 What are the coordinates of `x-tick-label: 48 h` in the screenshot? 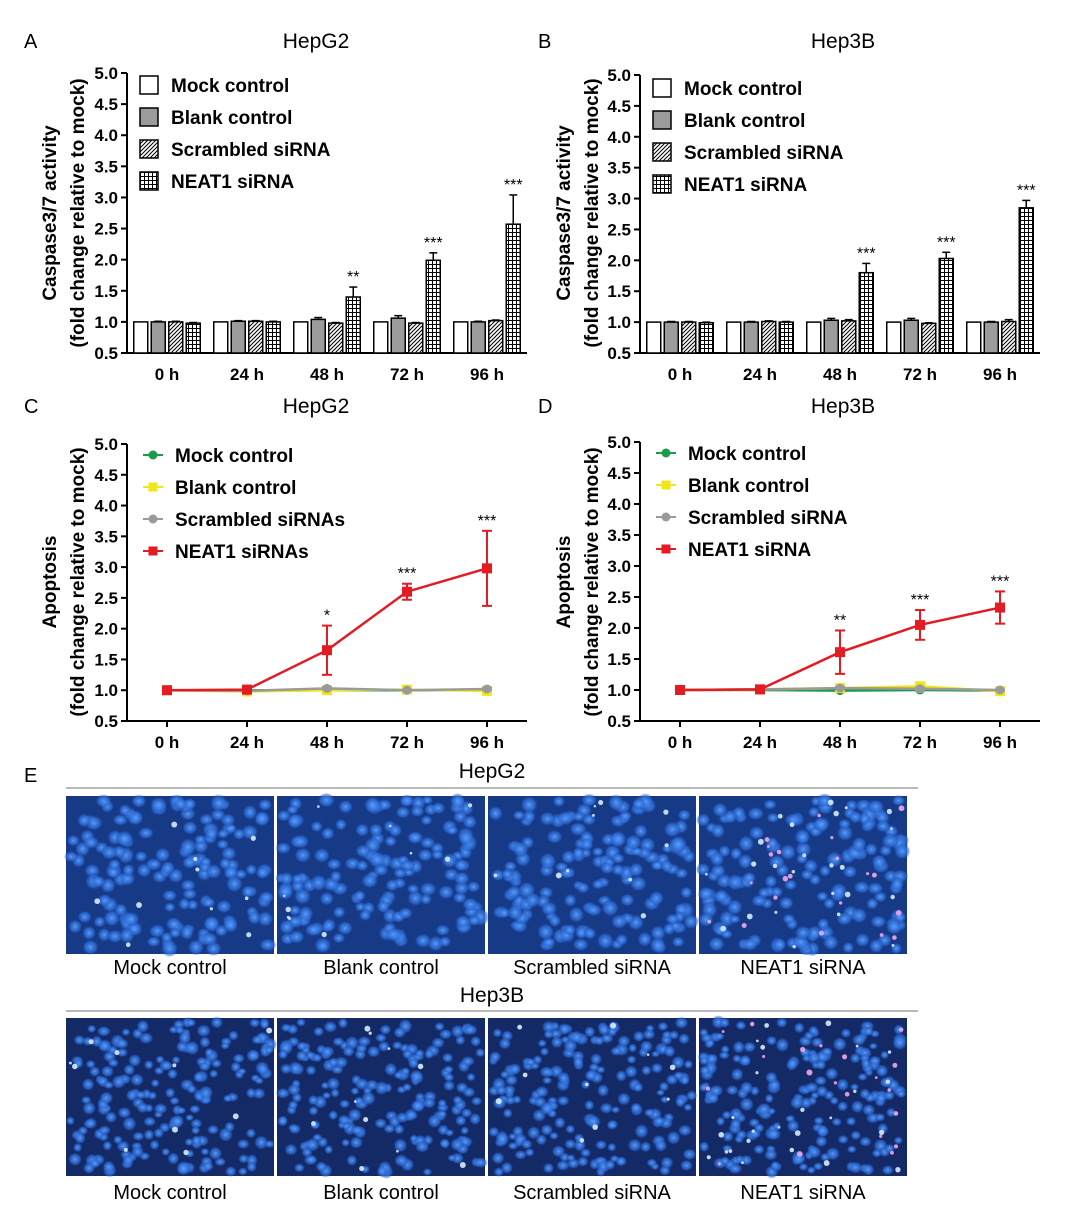 It's located at (327, 742).